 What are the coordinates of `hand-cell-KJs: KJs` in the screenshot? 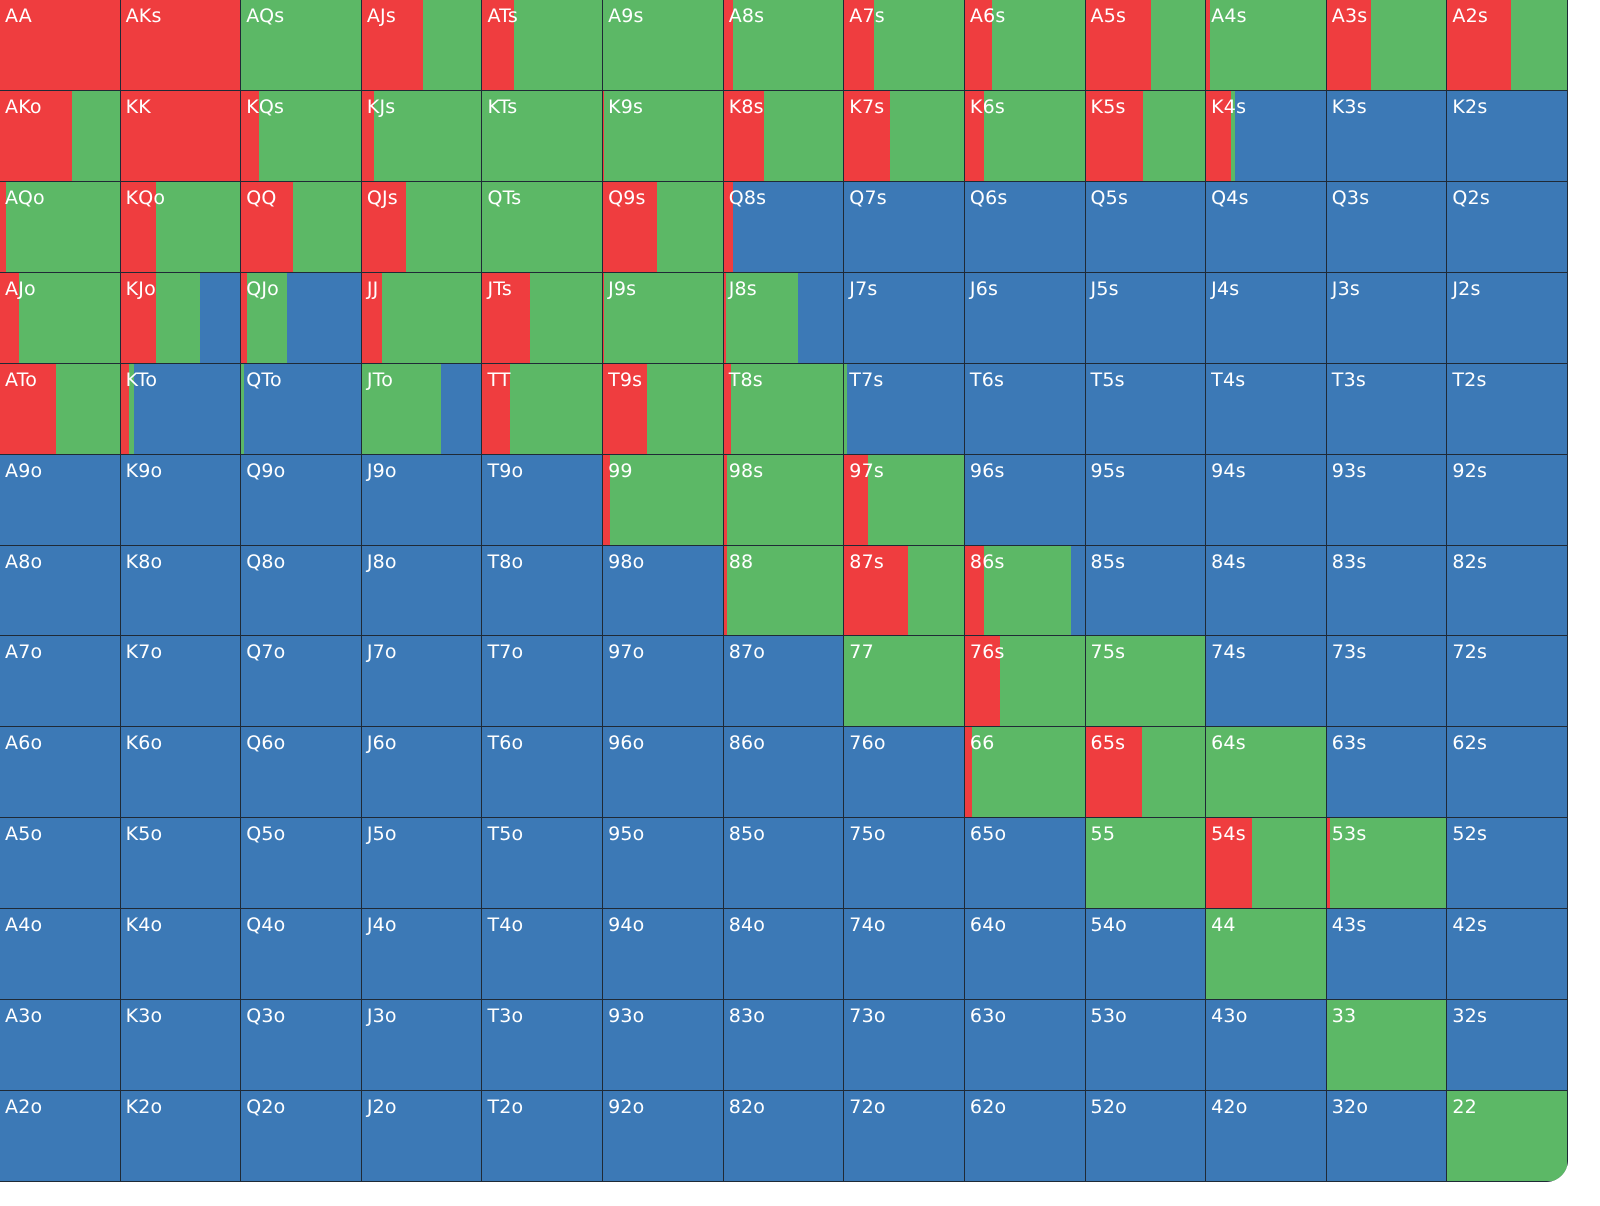 It's located at (422, 136).